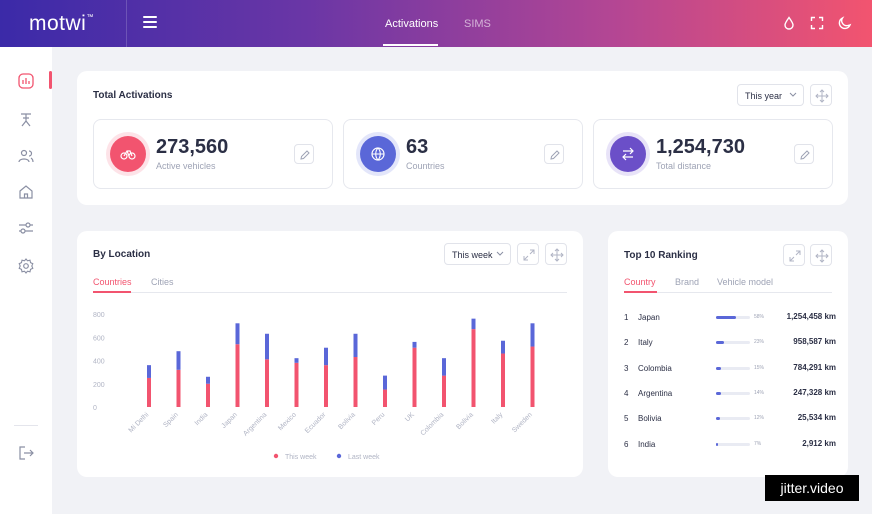 The height and width of the screenshot is (514, 872). I want to click on sliders-icon, so click(26, 228).